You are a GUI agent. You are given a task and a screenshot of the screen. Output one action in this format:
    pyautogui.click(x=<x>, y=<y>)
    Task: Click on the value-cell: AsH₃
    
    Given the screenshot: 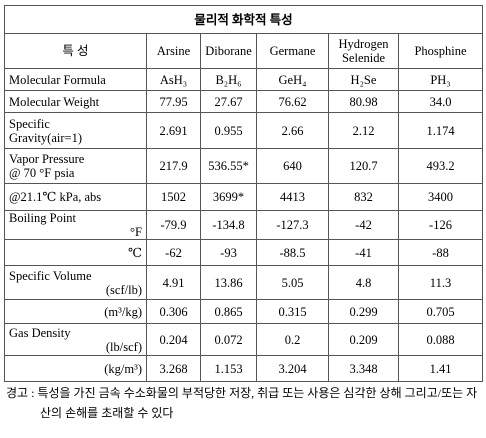 What is the action you would take?
    pyautogui.click(x=173, y=79)
    